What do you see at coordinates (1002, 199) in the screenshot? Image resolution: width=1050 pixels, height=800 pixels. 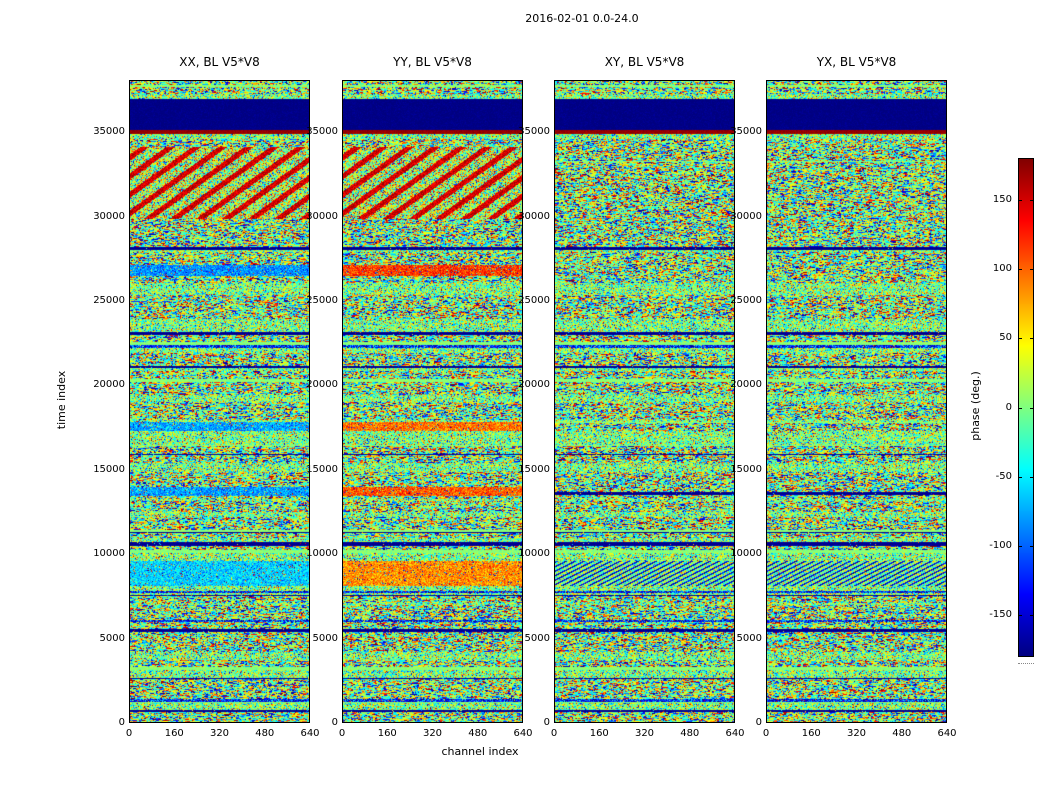 I see `colorbar-tick-label: 150` at bounding box center [1002, 199].